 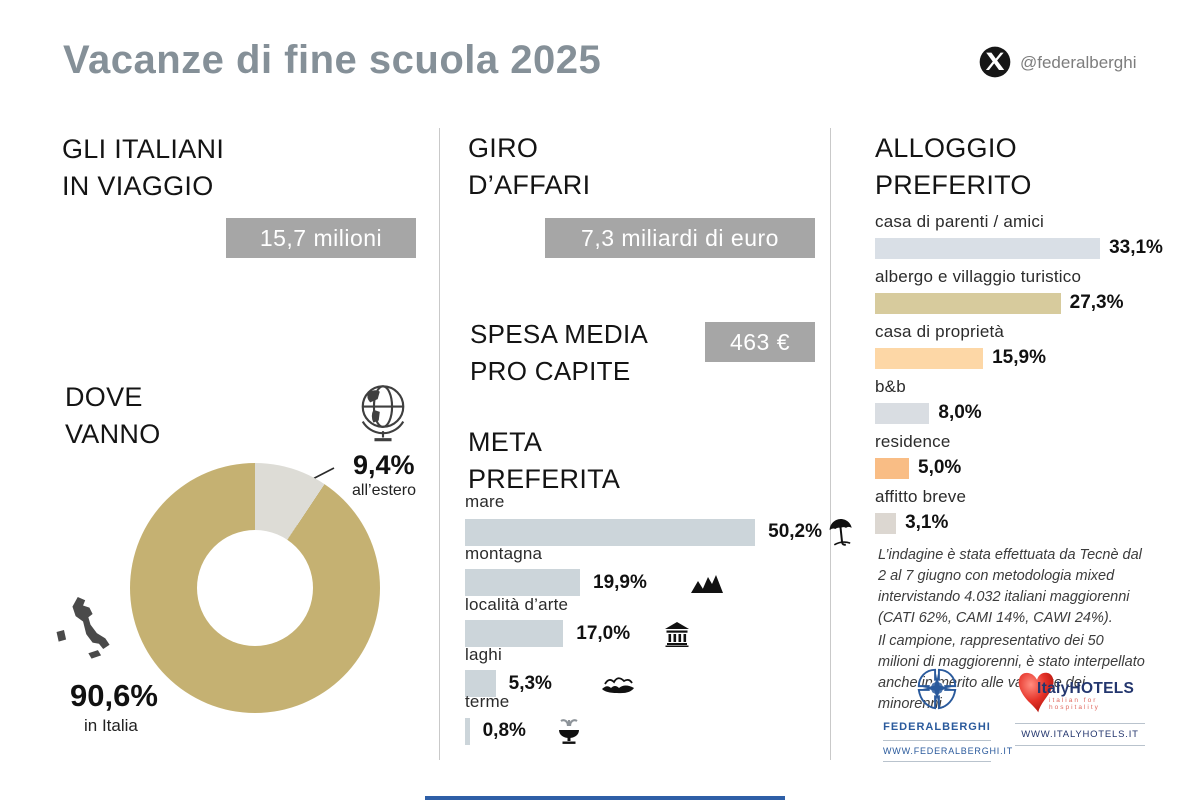 What do you see at coordinates (680, 238) in the screenshot?
I see `business-value-box: 7,3 miliardi di euro` at bounding box center [680, 238].